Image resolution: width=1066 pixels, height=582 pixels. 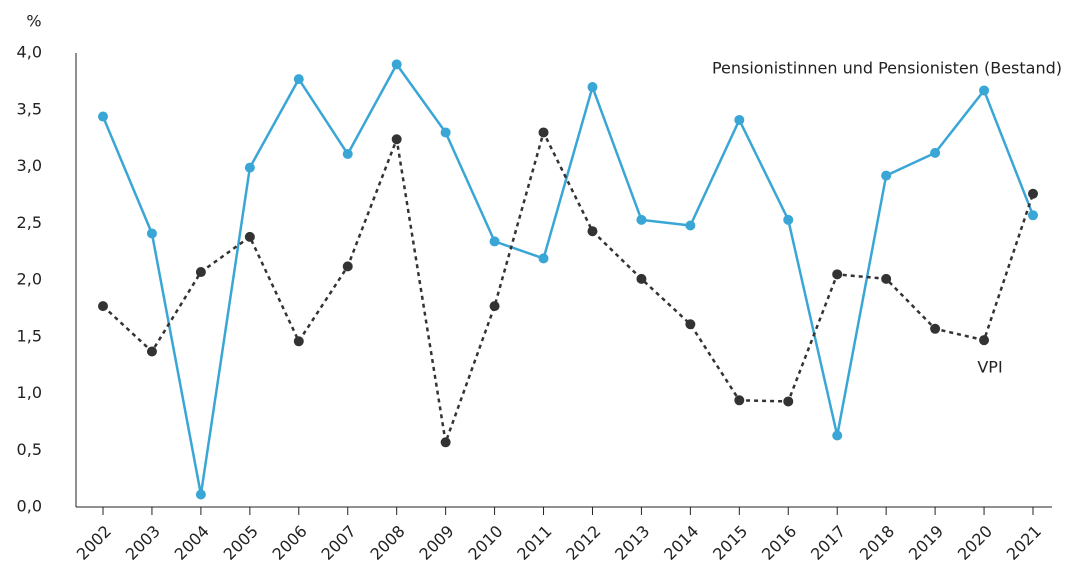 I want to click on x-tick-label: 2012, so click(x=583, y=543).